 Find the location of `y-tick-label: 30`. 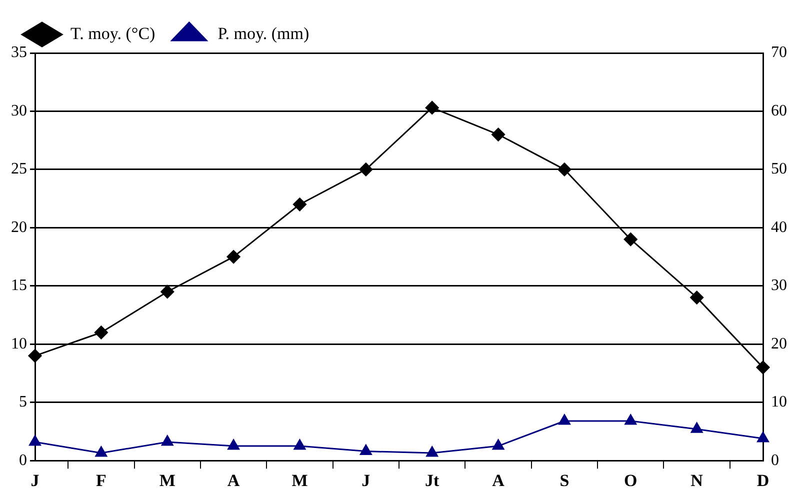

y-tick-label: 30 is located at coordinates (19, 111).